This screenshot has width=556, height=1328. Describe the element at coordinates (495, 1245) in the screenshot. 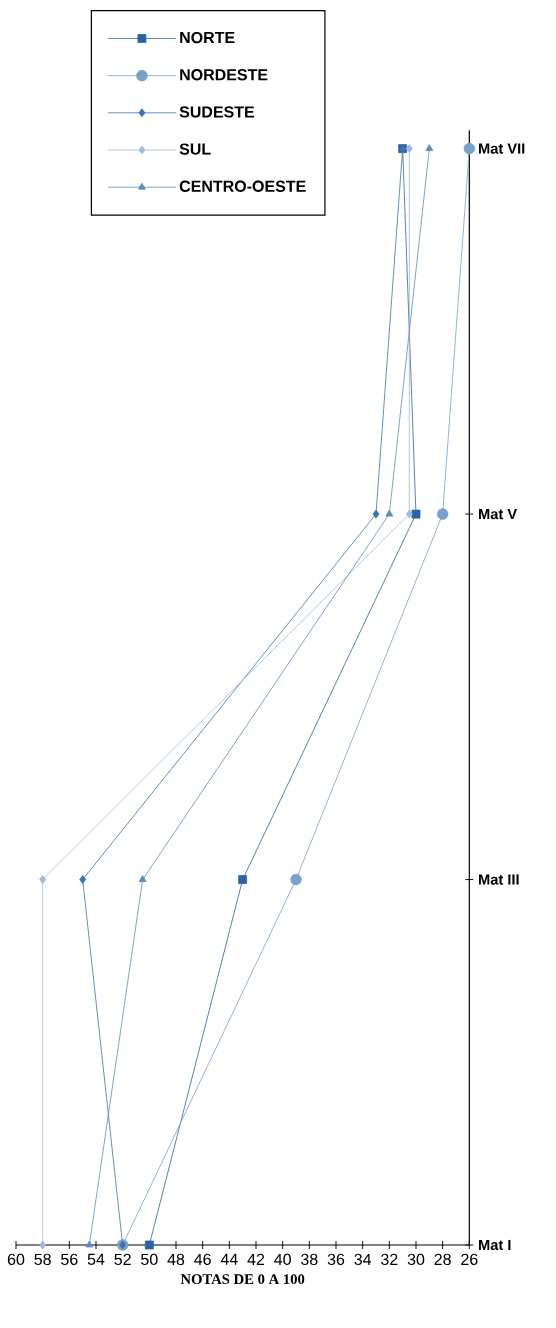

I see `y-tick-label: Mat I` at that location.